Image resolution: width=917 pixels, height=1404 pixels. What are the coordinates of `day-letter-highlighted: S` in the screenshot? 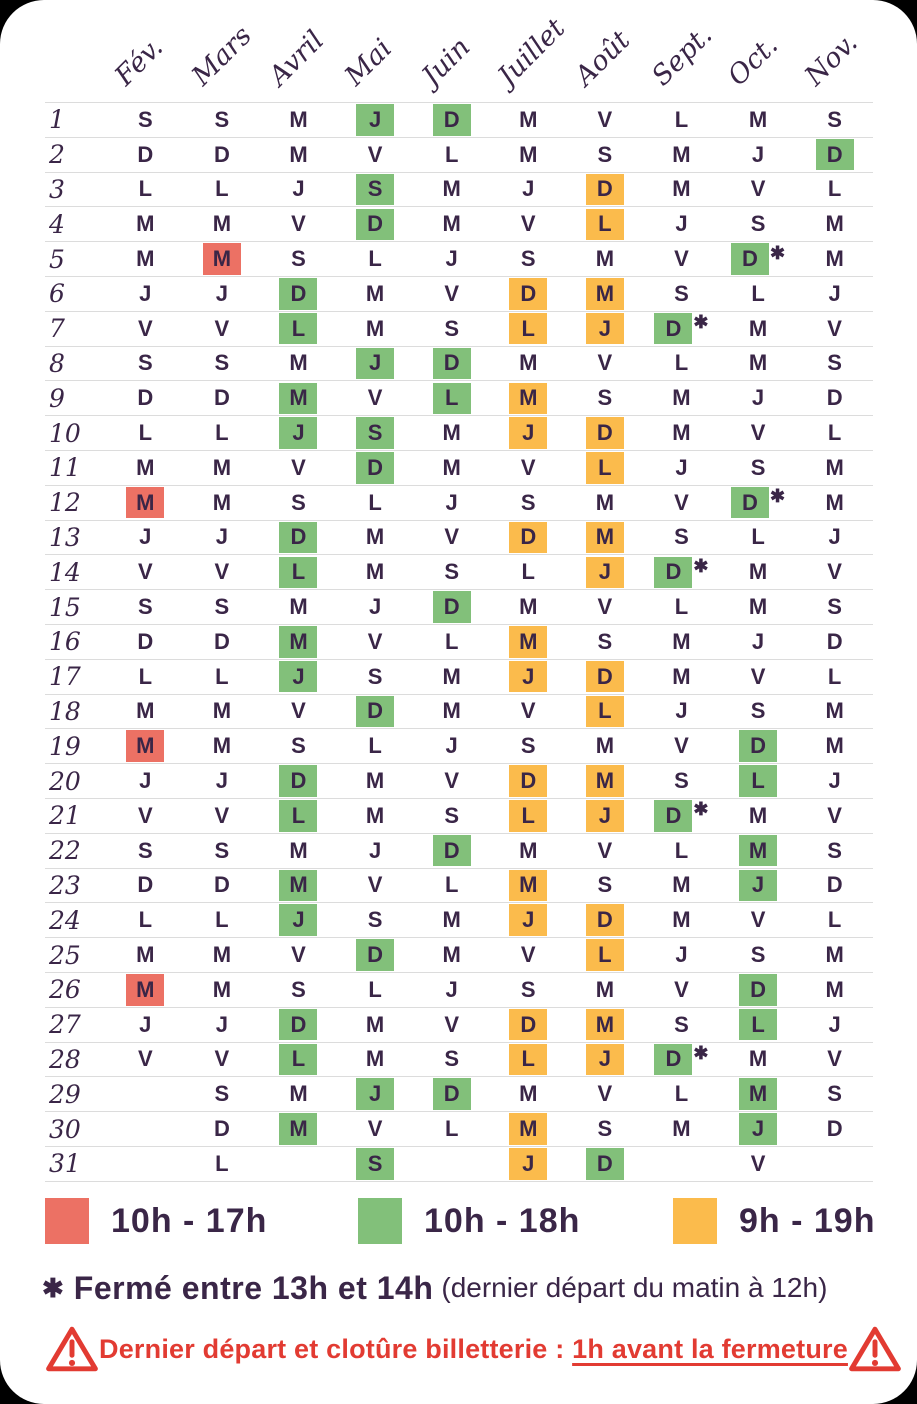 It's located at (375, 433).